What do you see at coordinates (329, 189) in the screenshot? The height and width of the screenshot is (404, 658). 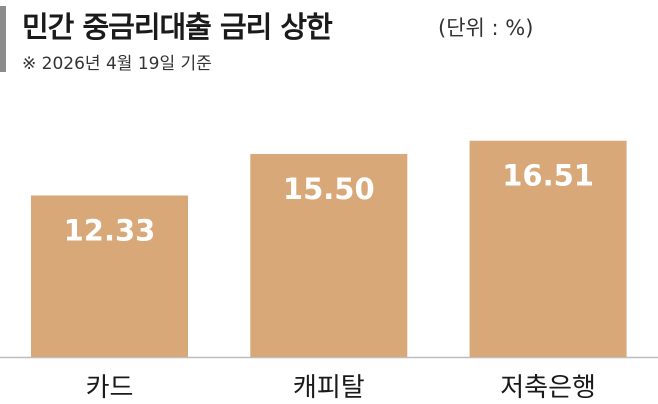 I see `bar-value-label: 15.50` at bounding box center [329, 189].